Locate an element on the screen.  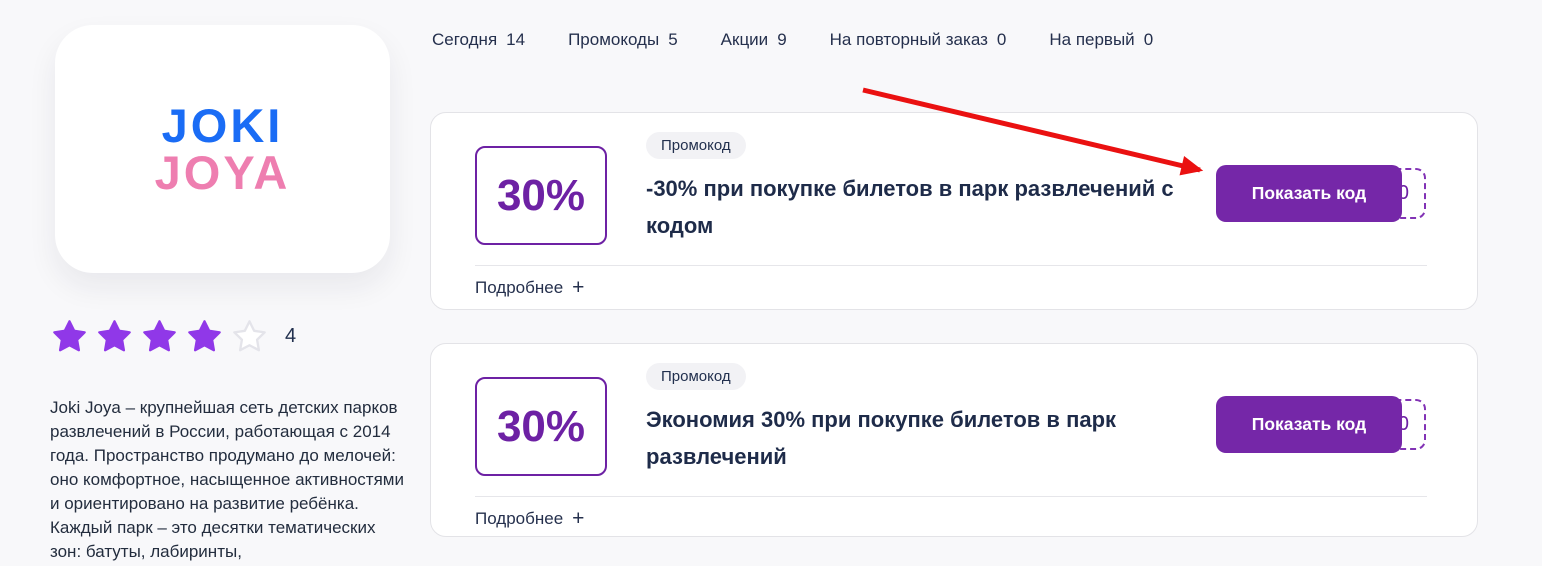
brand-logo-text-top: JOKI is located at coordinates (222, 125).